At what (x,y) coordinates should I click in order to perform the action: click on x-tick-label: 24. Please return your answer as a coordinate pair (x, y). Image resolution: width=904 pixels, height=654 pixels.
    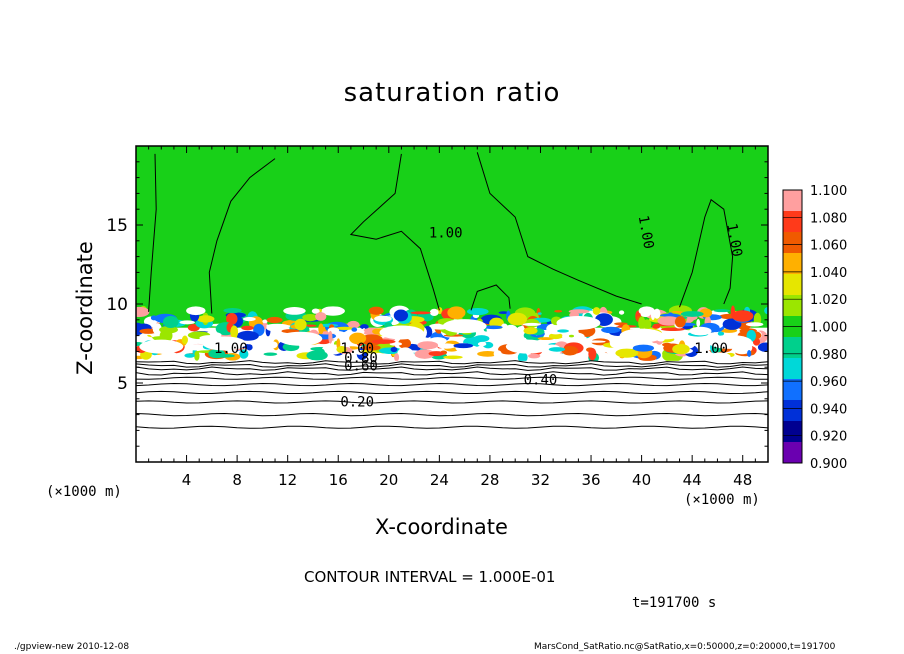
    Looking at the image, I should click on (439, 480).